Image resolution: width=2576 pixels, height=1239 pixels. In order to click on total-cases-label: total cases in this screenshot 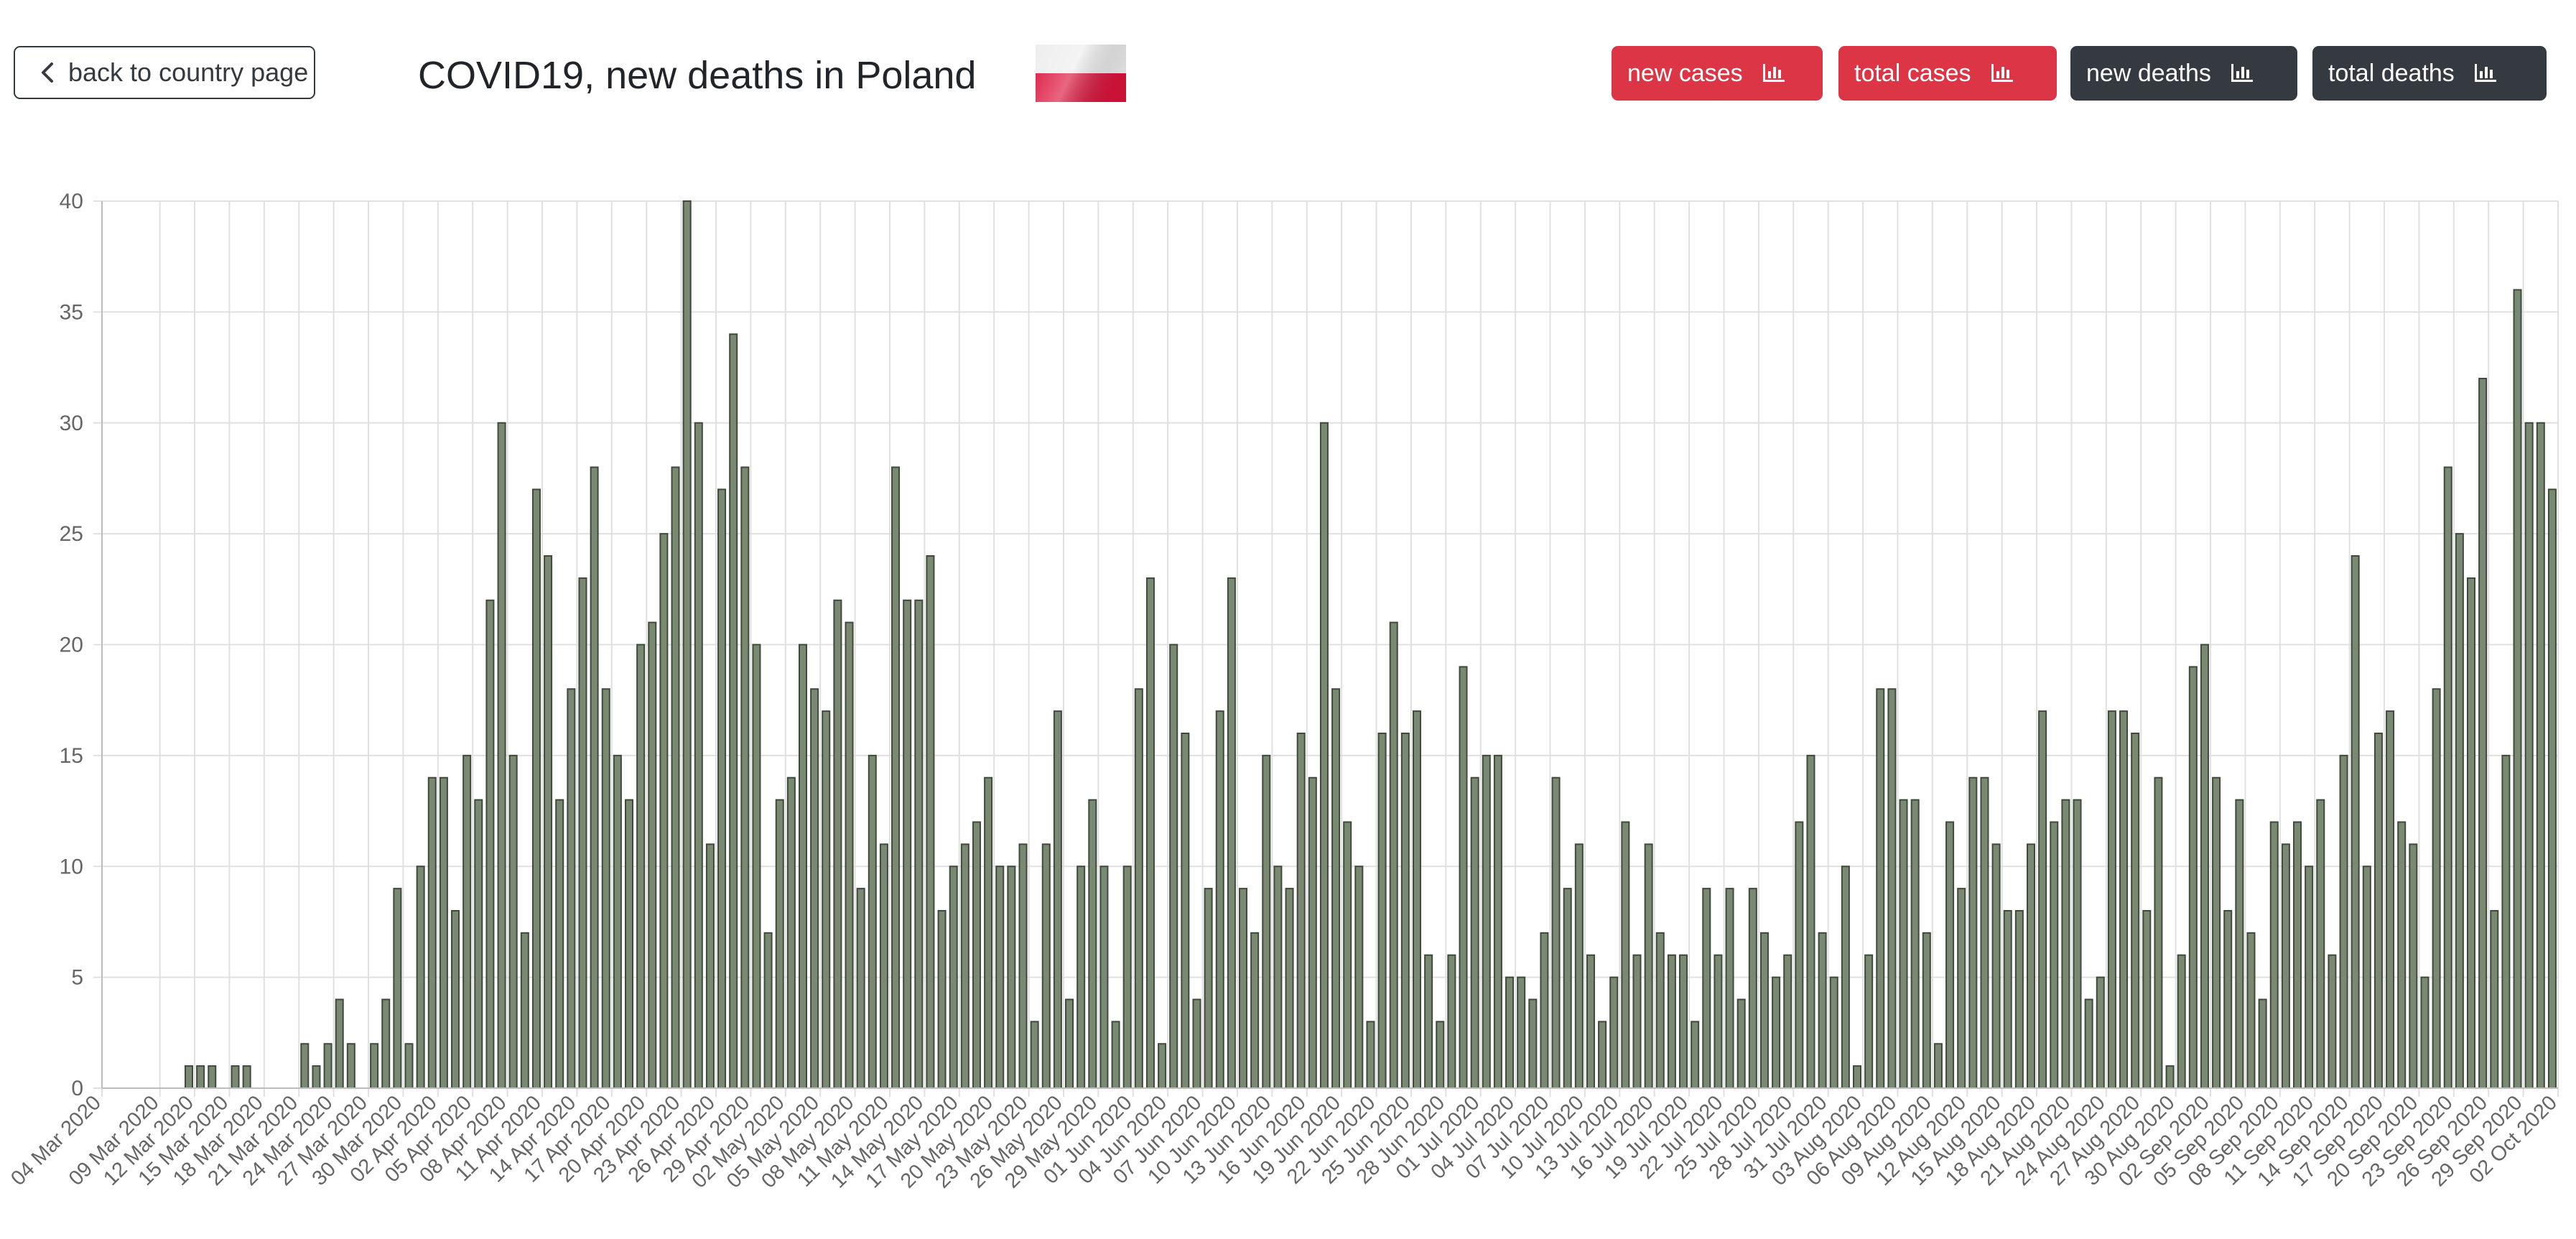, I will do `click(1912, 73)`.